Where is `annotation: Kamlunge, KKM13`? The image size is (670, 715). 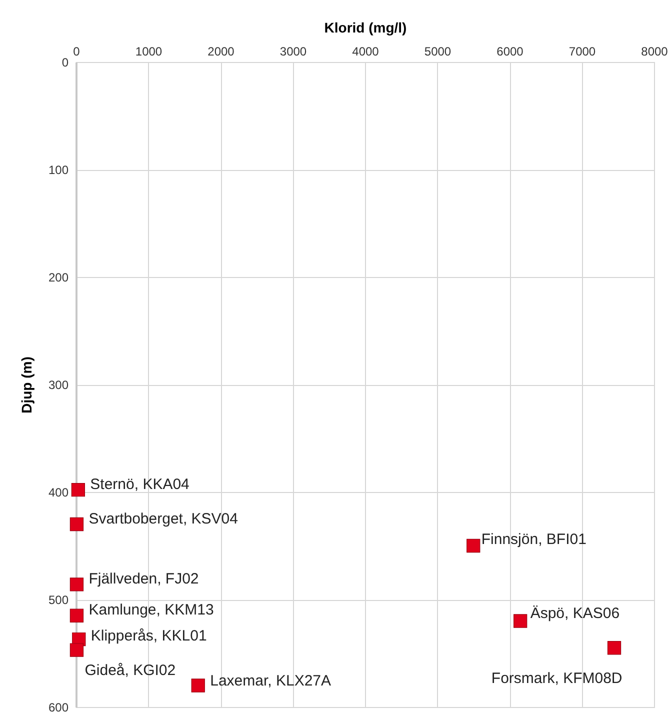
annotation: Kamlunge, KKM13 is located at coordinates (151, 610).